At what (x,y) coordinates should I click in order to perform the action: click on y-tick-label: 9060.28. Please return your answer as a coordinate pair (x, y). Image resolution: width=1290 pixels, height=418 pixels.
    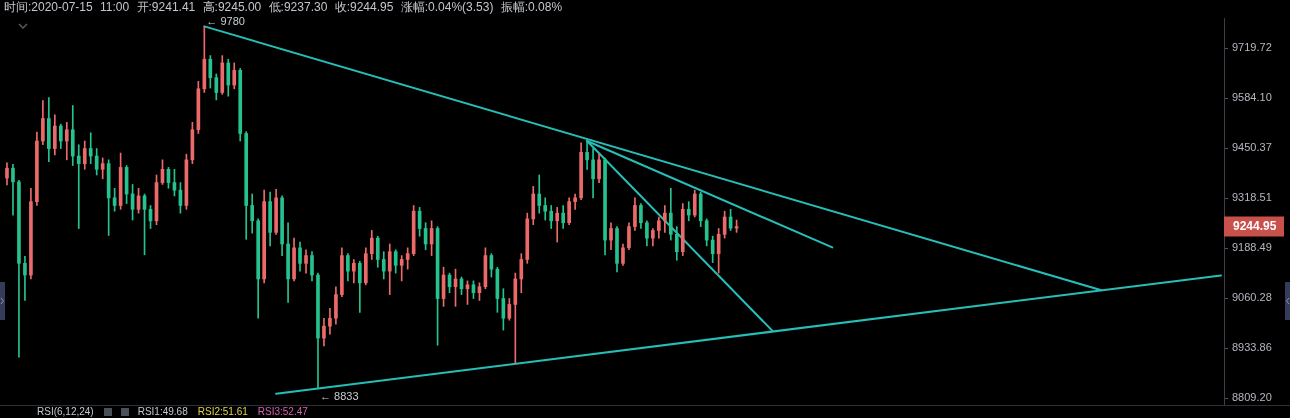
    Looking at the image, I should click on (1252, 297).